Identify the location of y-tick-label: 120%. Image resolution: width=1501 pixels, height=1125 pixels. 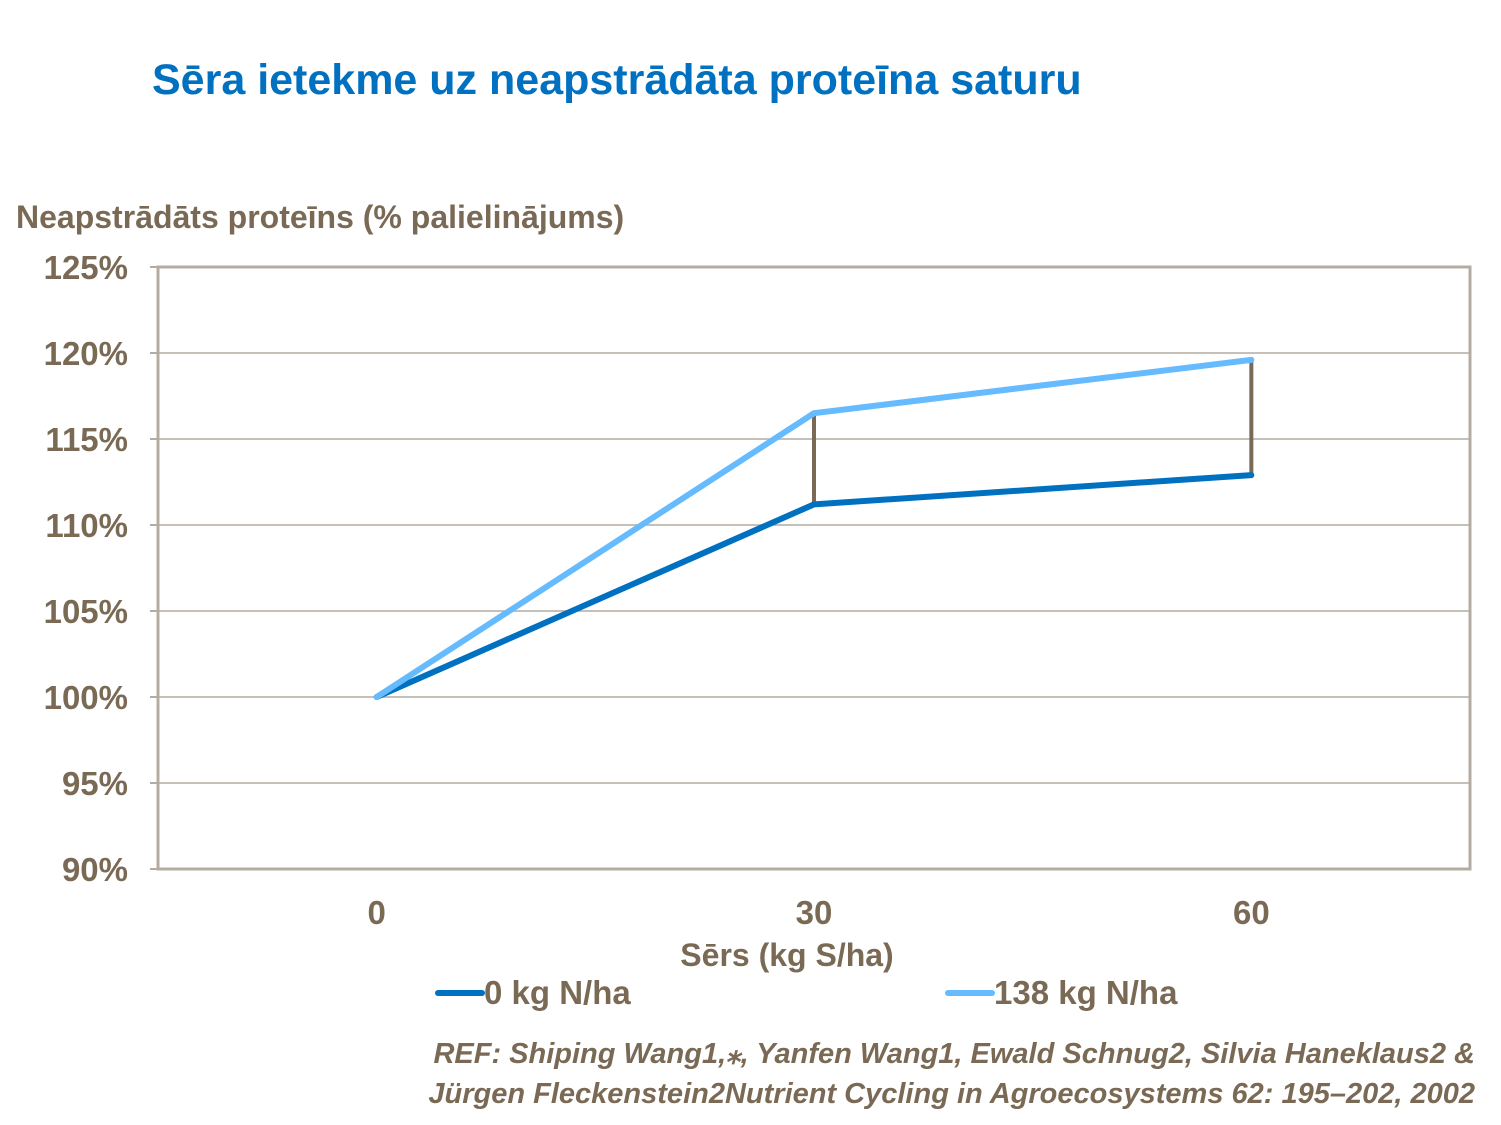
(86, 353).